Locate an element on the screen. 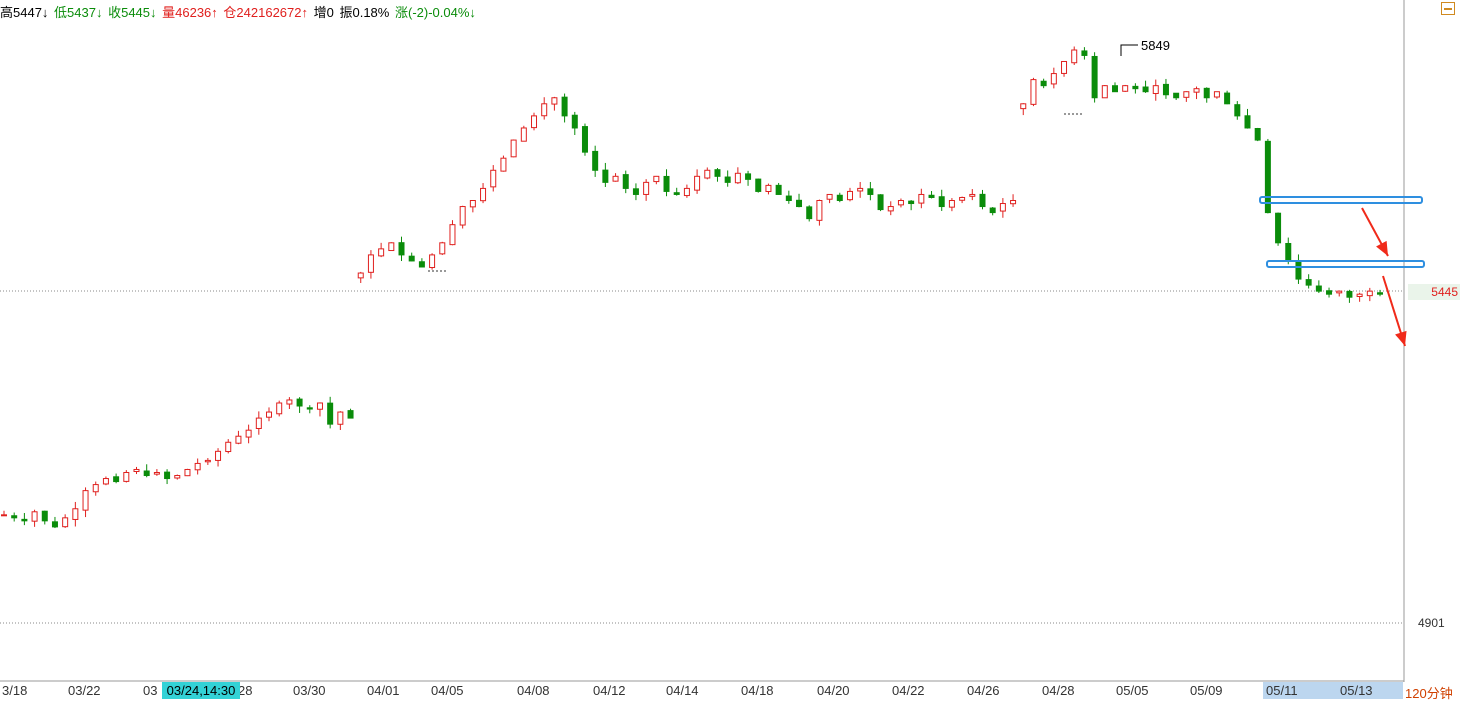 This screenshot has height=702, width=1460. x-tick-label: 04/08 is located at coordinates (533, 690).